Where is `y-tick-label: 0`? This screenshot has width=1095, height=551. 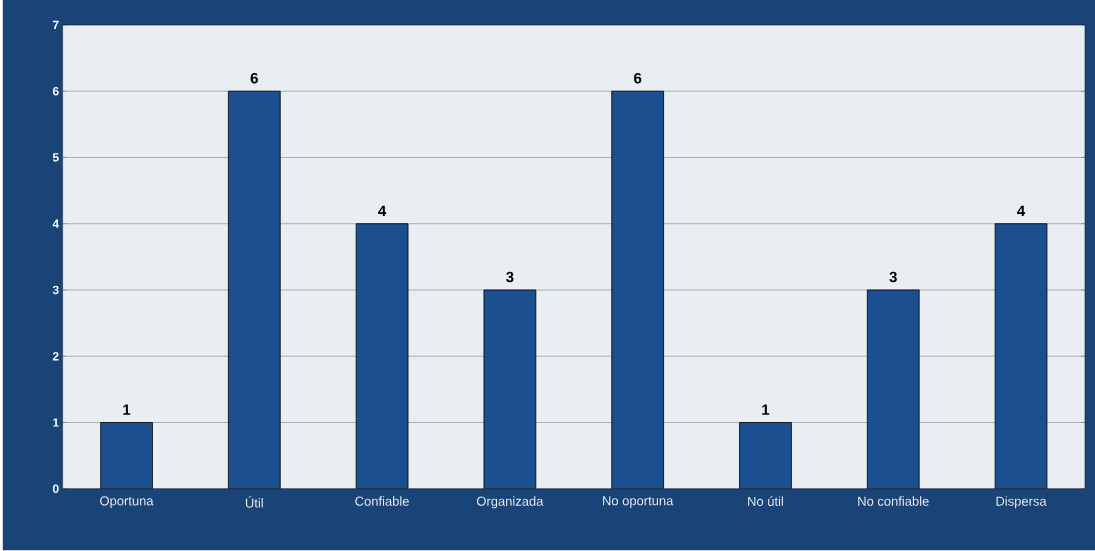
y-tick-label: 0 is located at coordinates (55, 489).